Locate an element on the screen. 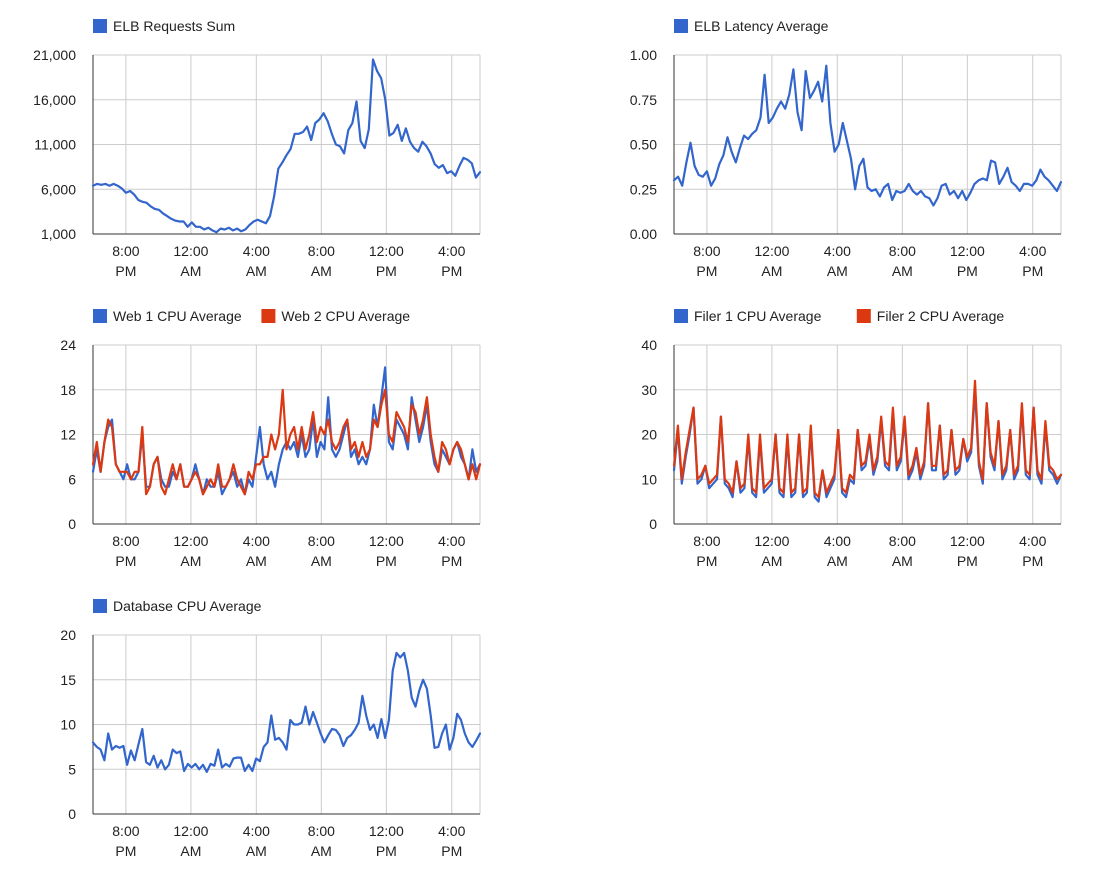 This screenshot has height=886, width=1100. legend-entry: Filer 2 CPU Average is located at coordinates (930, 316).